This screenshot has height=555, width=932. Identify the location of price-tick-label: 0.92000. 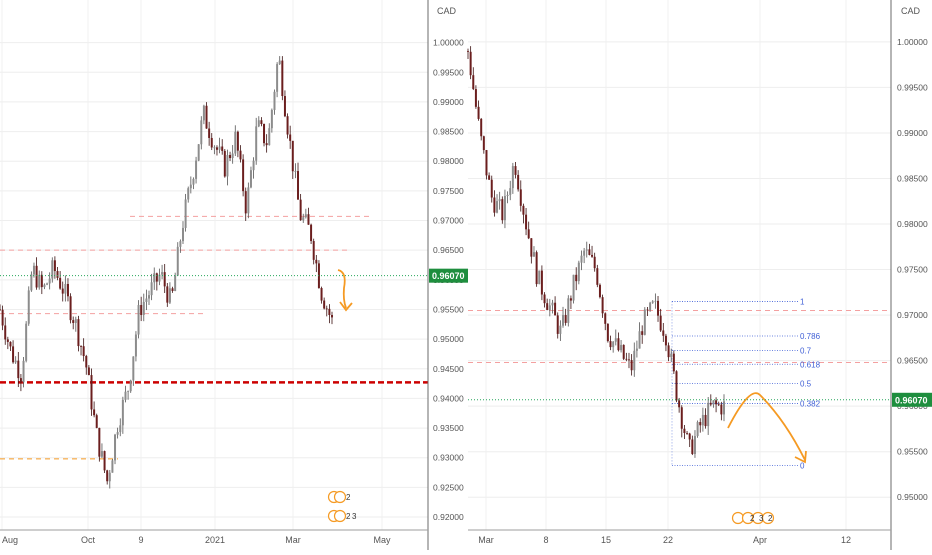
(448, 517).